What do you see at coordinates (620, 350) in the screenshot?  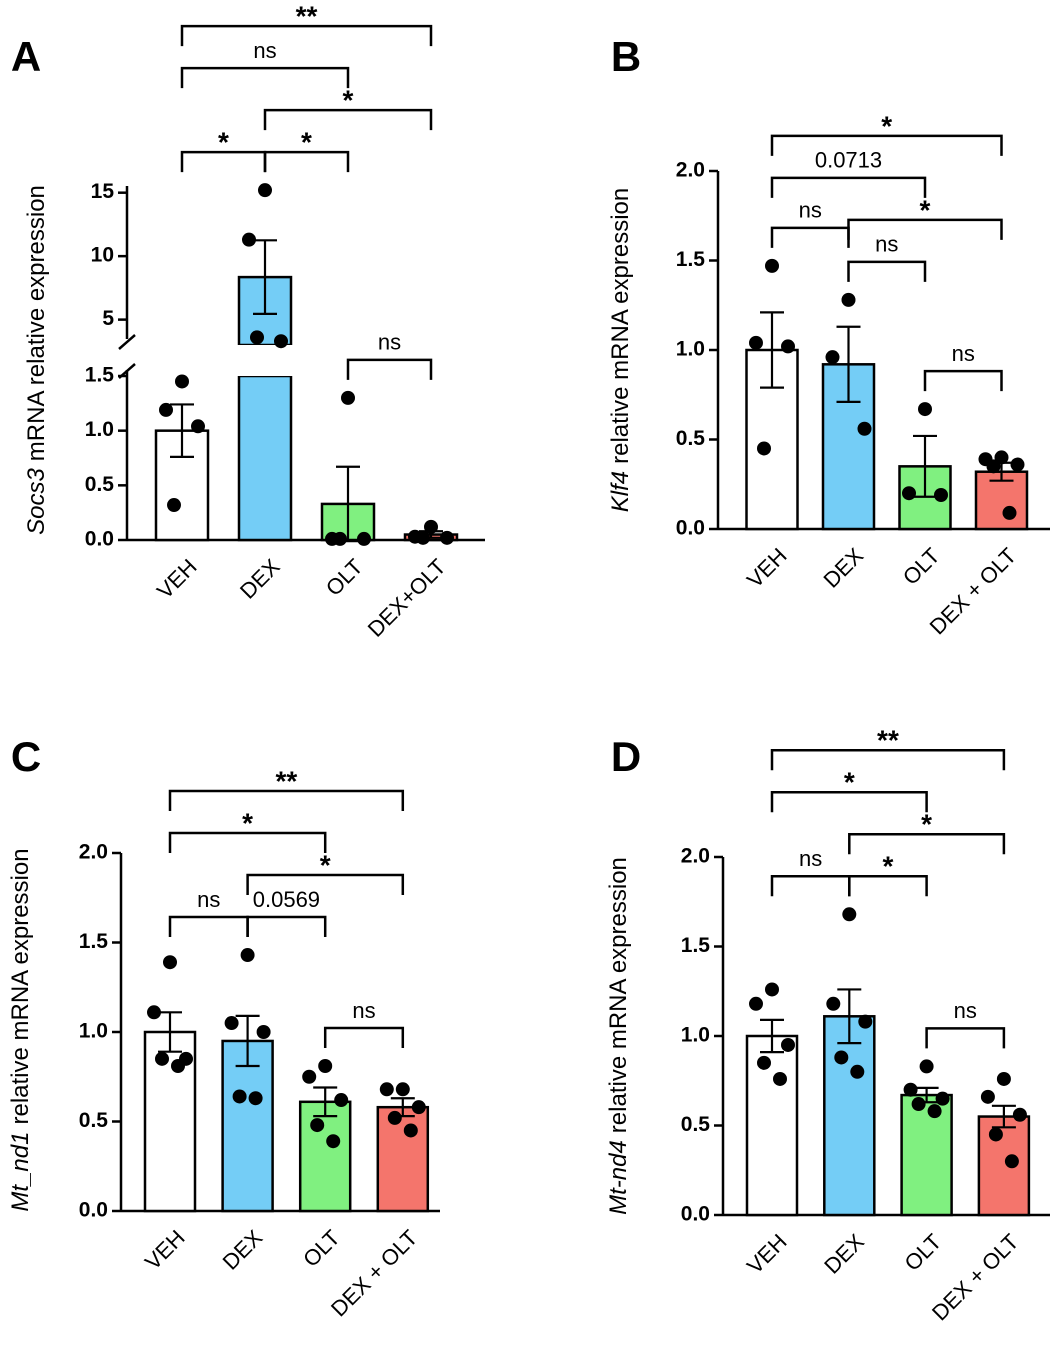 I see `y-axis-label: Klf4 relative mRNA expression` at bounding box center [620, 350].